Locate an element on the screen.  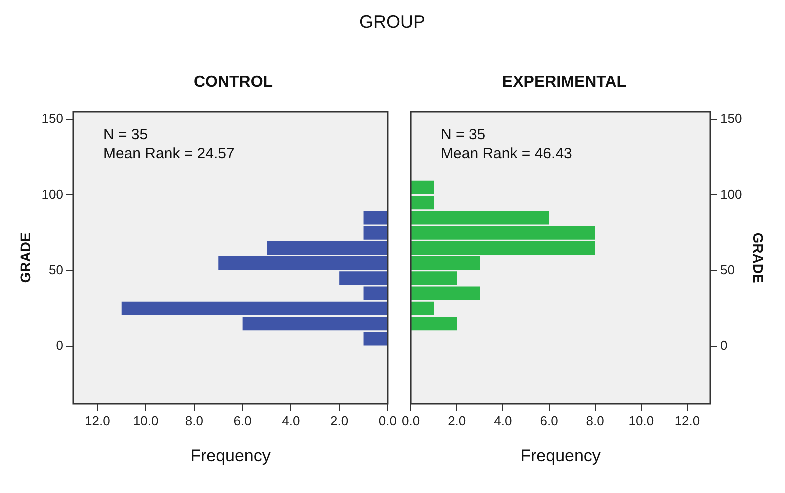
annotation: Mean Rank = 24.57 is located at coordinates (169, 154).